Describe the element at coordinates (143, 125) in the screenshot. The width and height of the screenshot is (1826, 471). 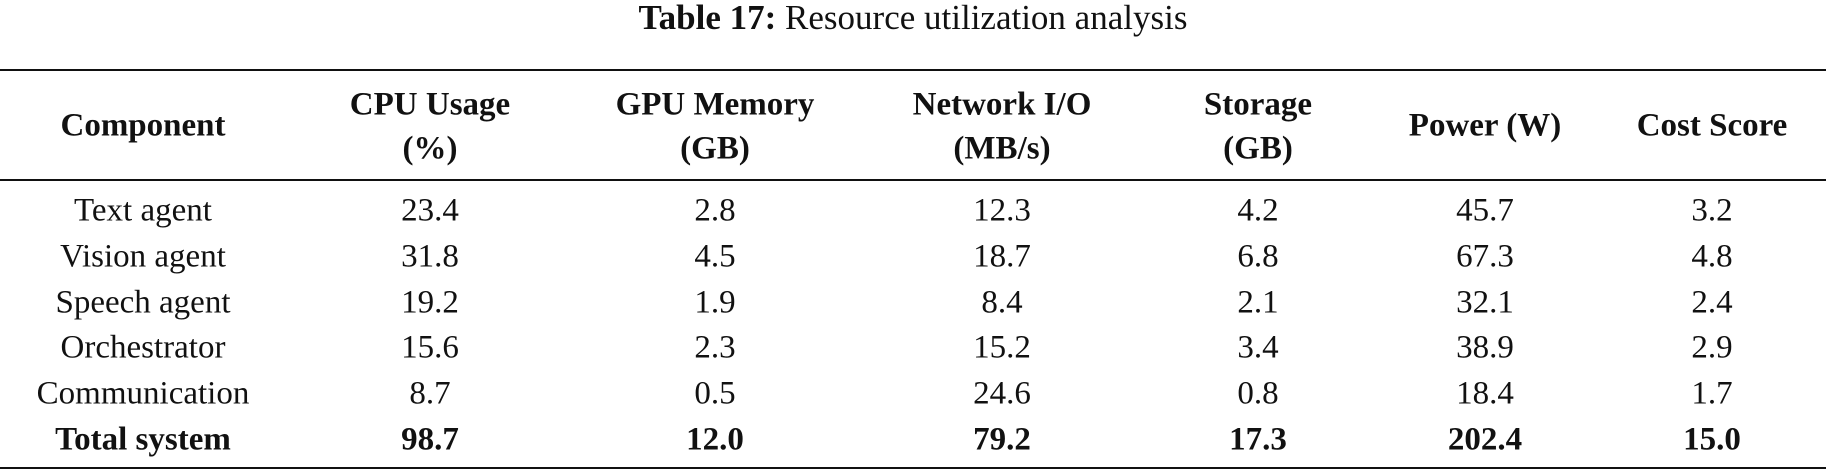
I see `header-cell: Component` at that location.